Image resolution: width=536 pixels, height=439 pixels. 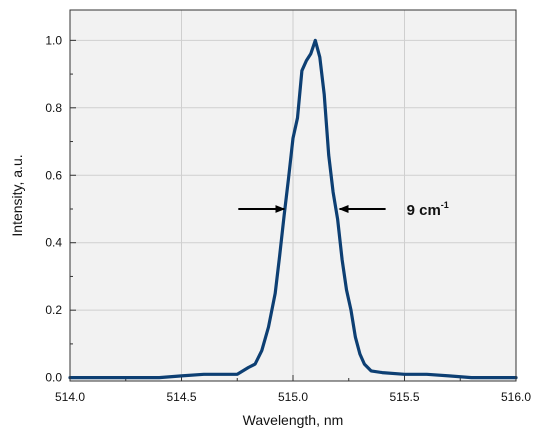 What do you see at coordinates (53, 310) in the screenshot?
I see `y-tick-label: 0.2` at bounding box center [53, 310].